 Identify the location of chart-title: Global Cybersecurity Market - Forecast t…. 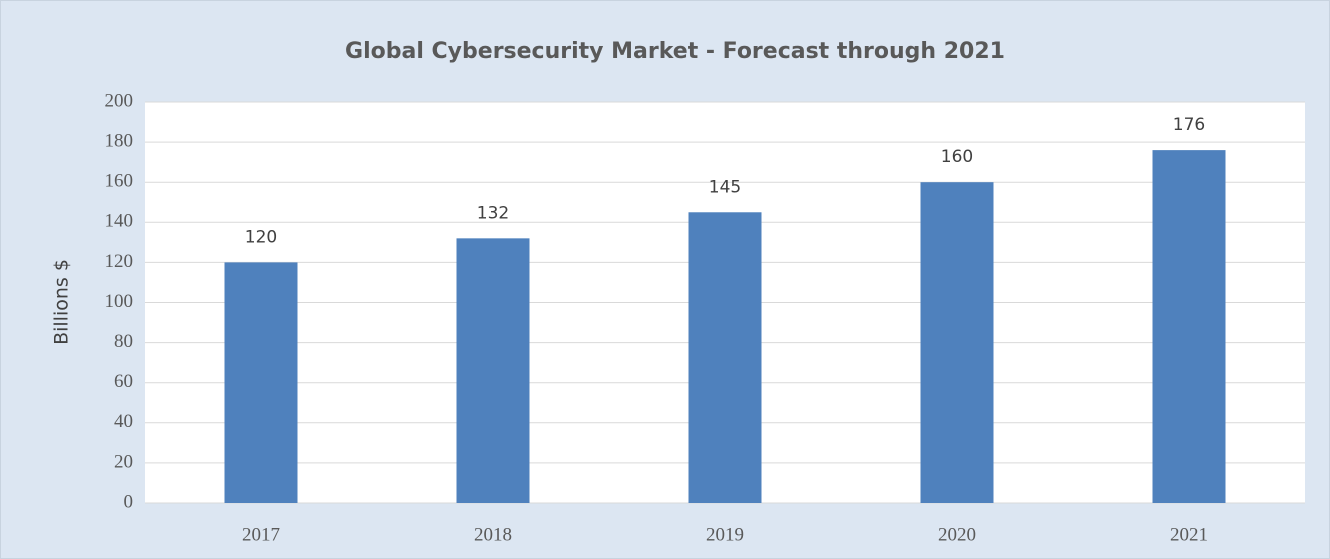
(675, 51).